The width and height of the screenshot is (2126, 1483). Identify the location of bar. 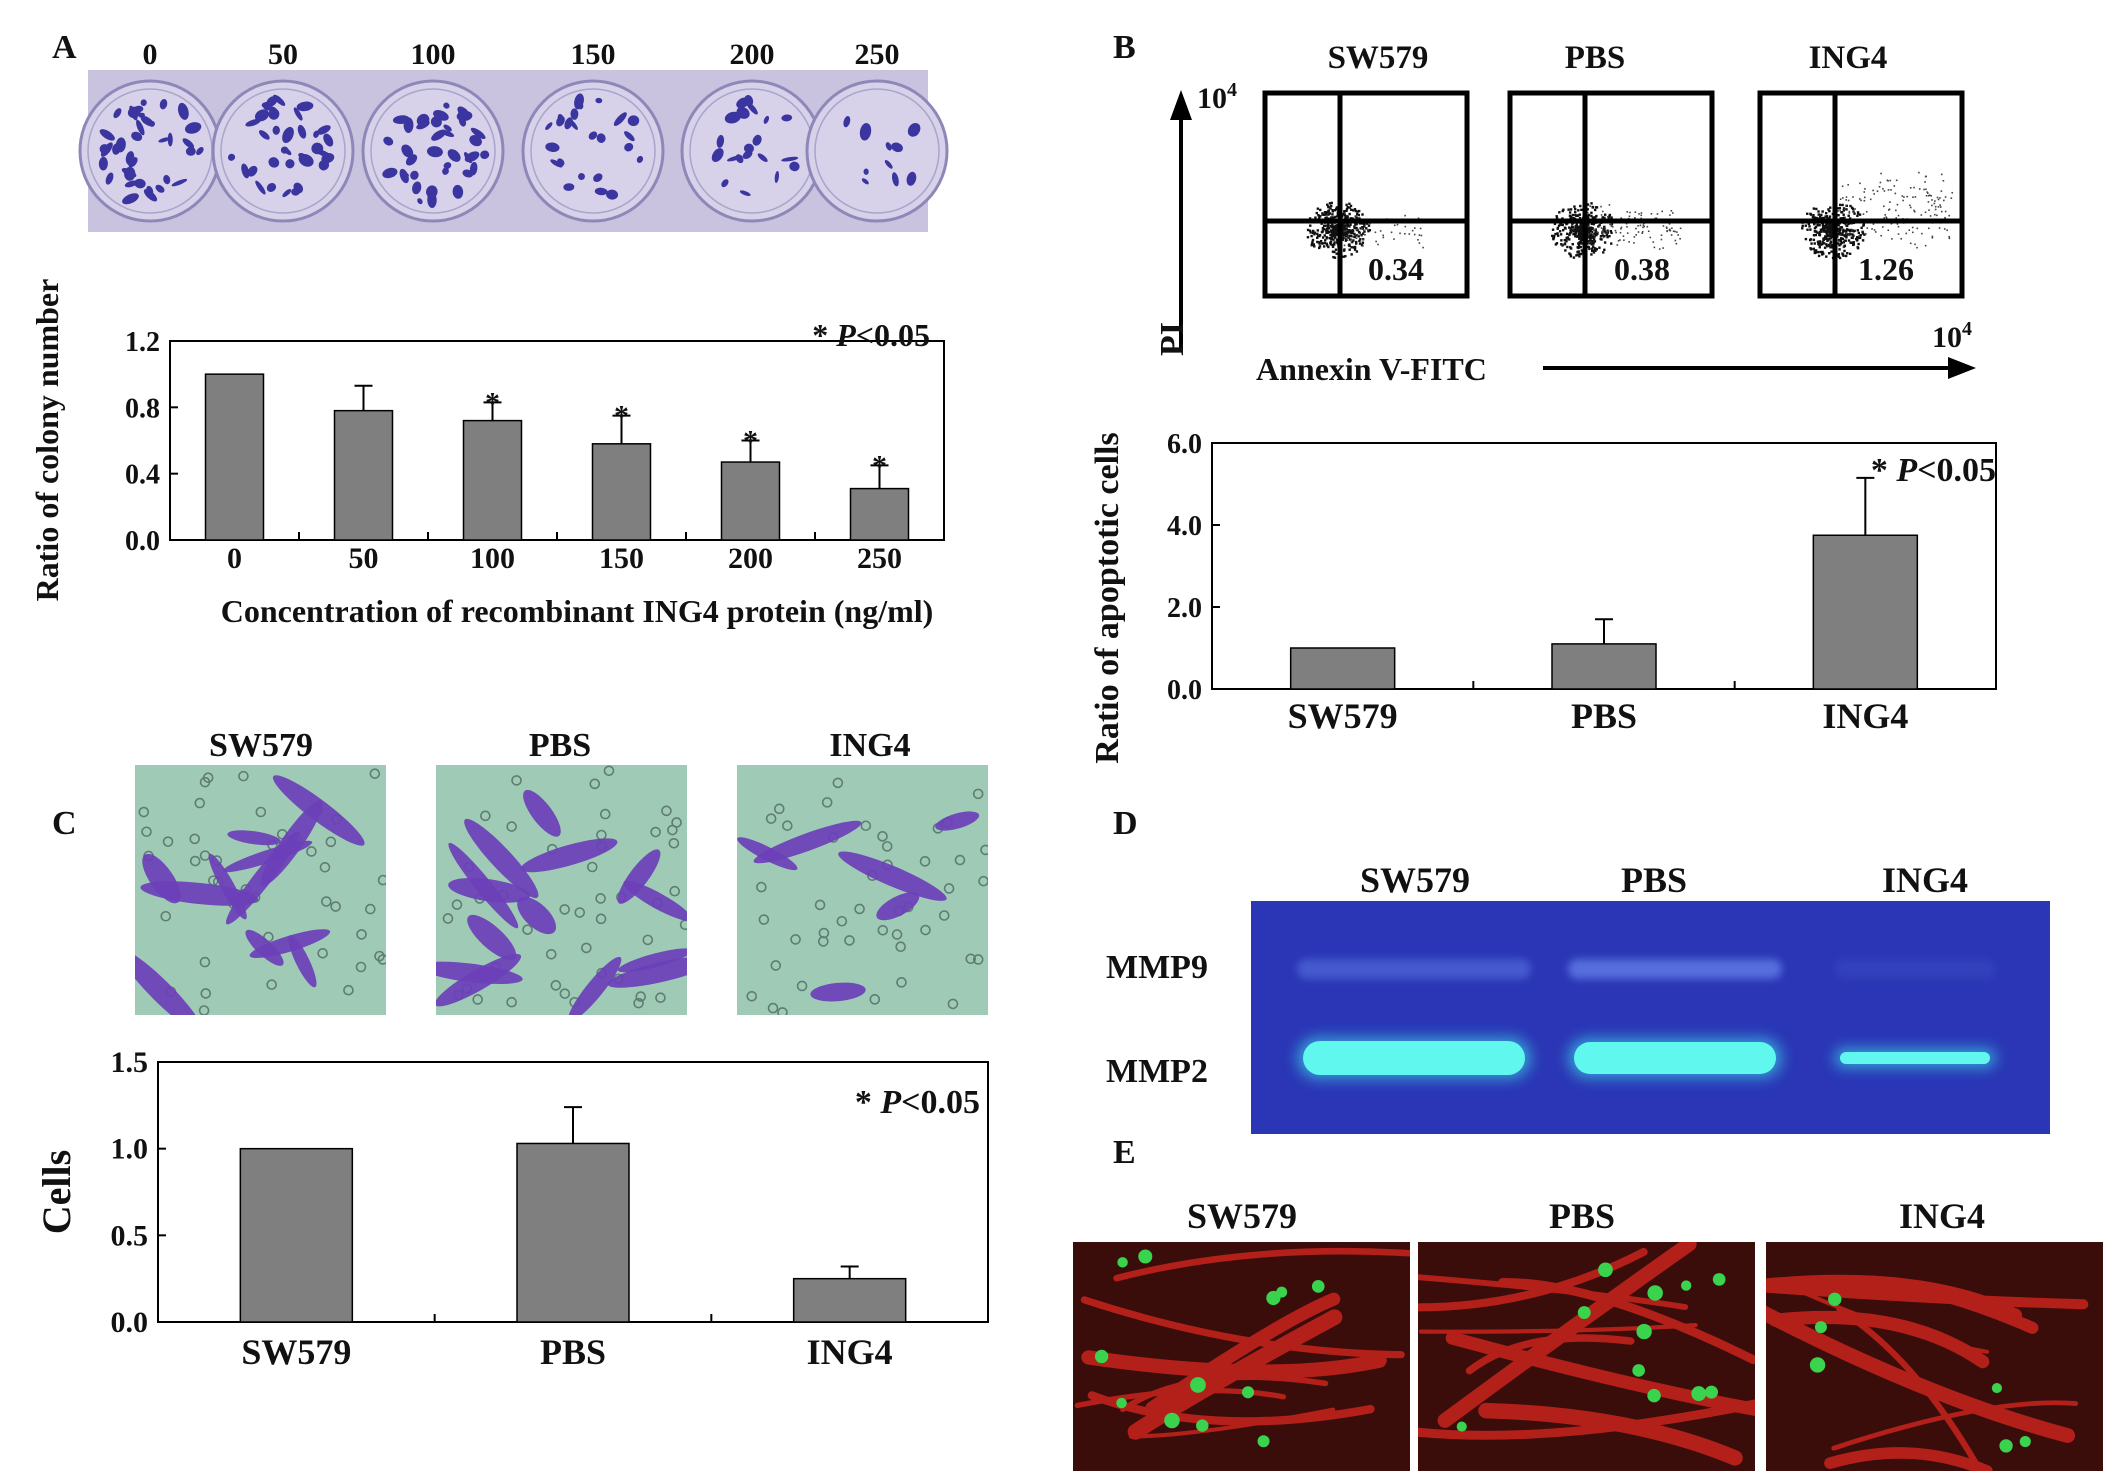
(1342, 668).